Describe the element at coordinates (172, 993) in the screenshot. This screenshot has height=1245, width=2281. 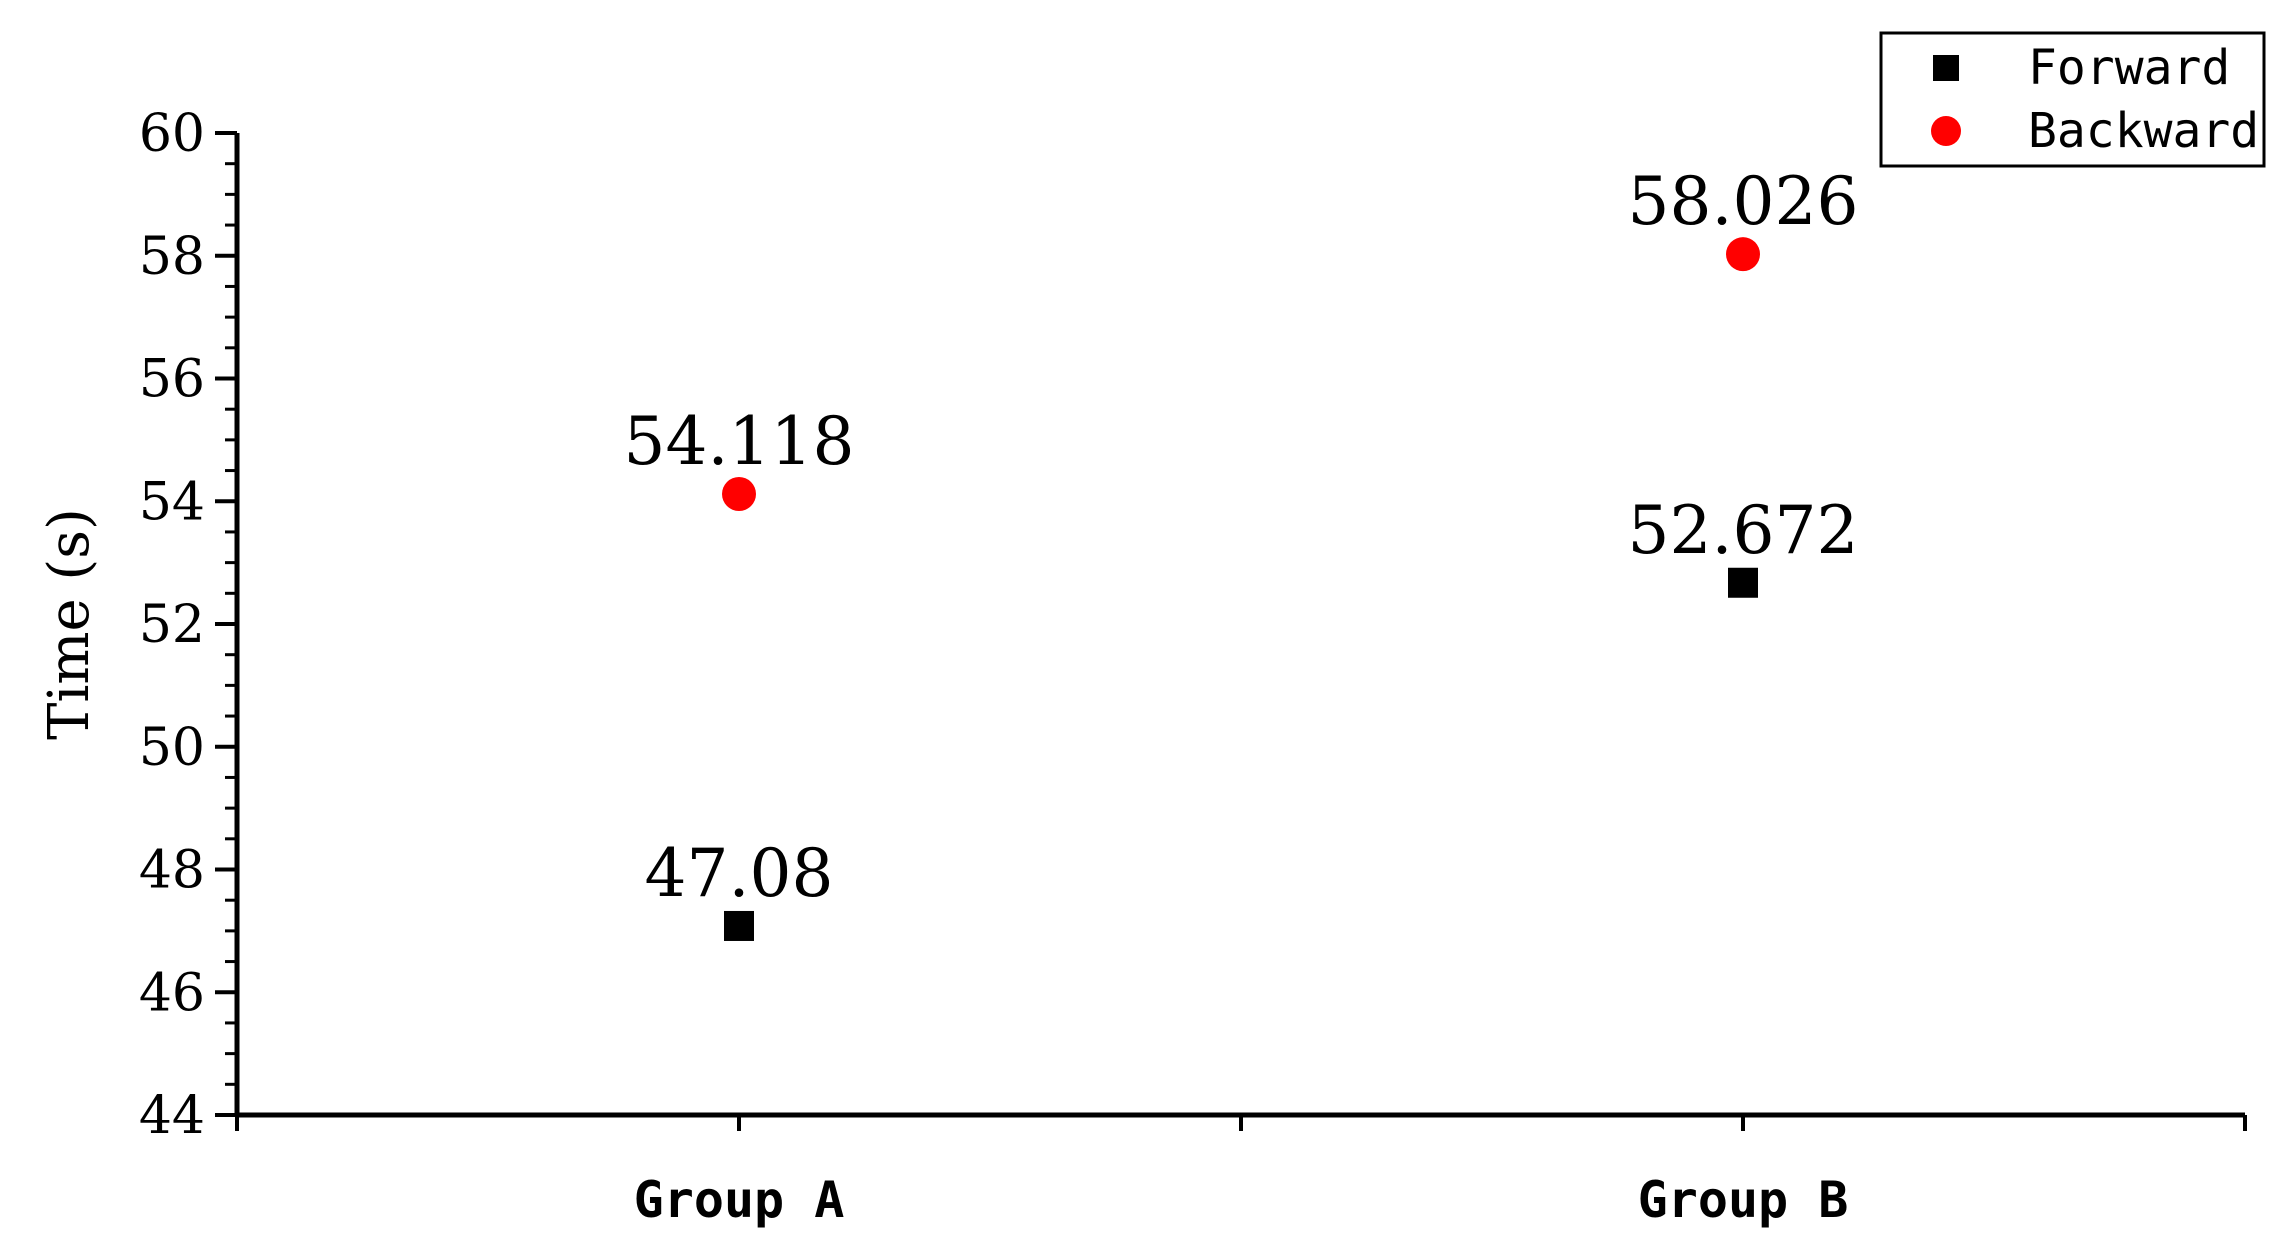
I see `y-tick-label: 46` at that location.